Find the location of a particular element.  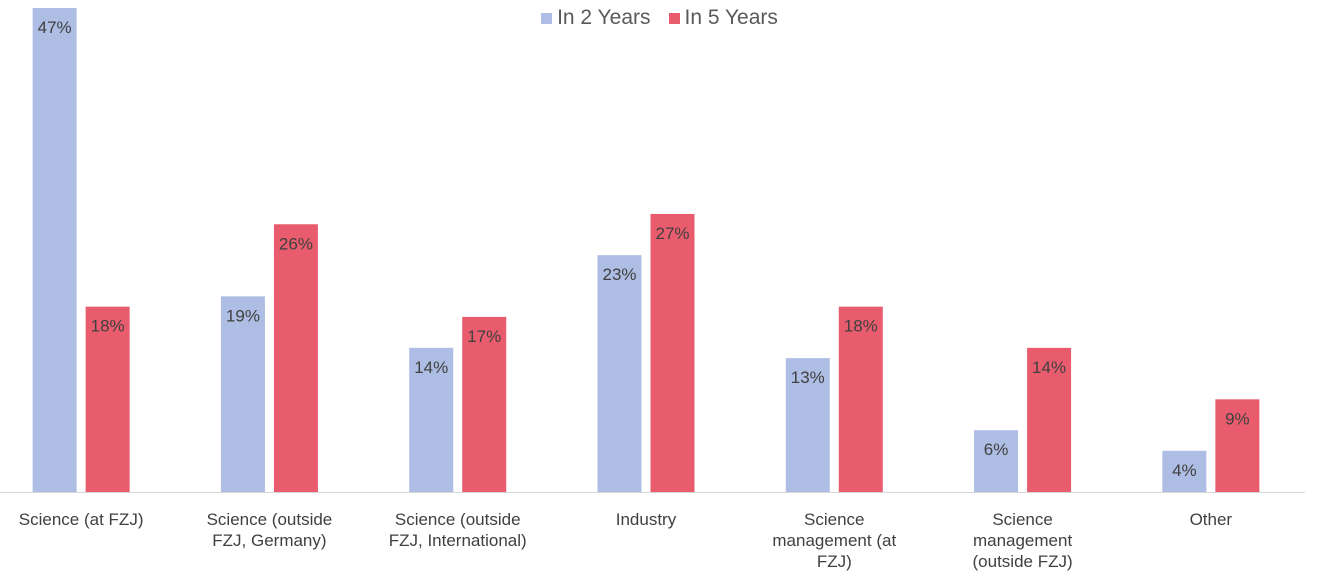

data-label-in-2-years-6: 4% is located at coordinates (1184, 470).